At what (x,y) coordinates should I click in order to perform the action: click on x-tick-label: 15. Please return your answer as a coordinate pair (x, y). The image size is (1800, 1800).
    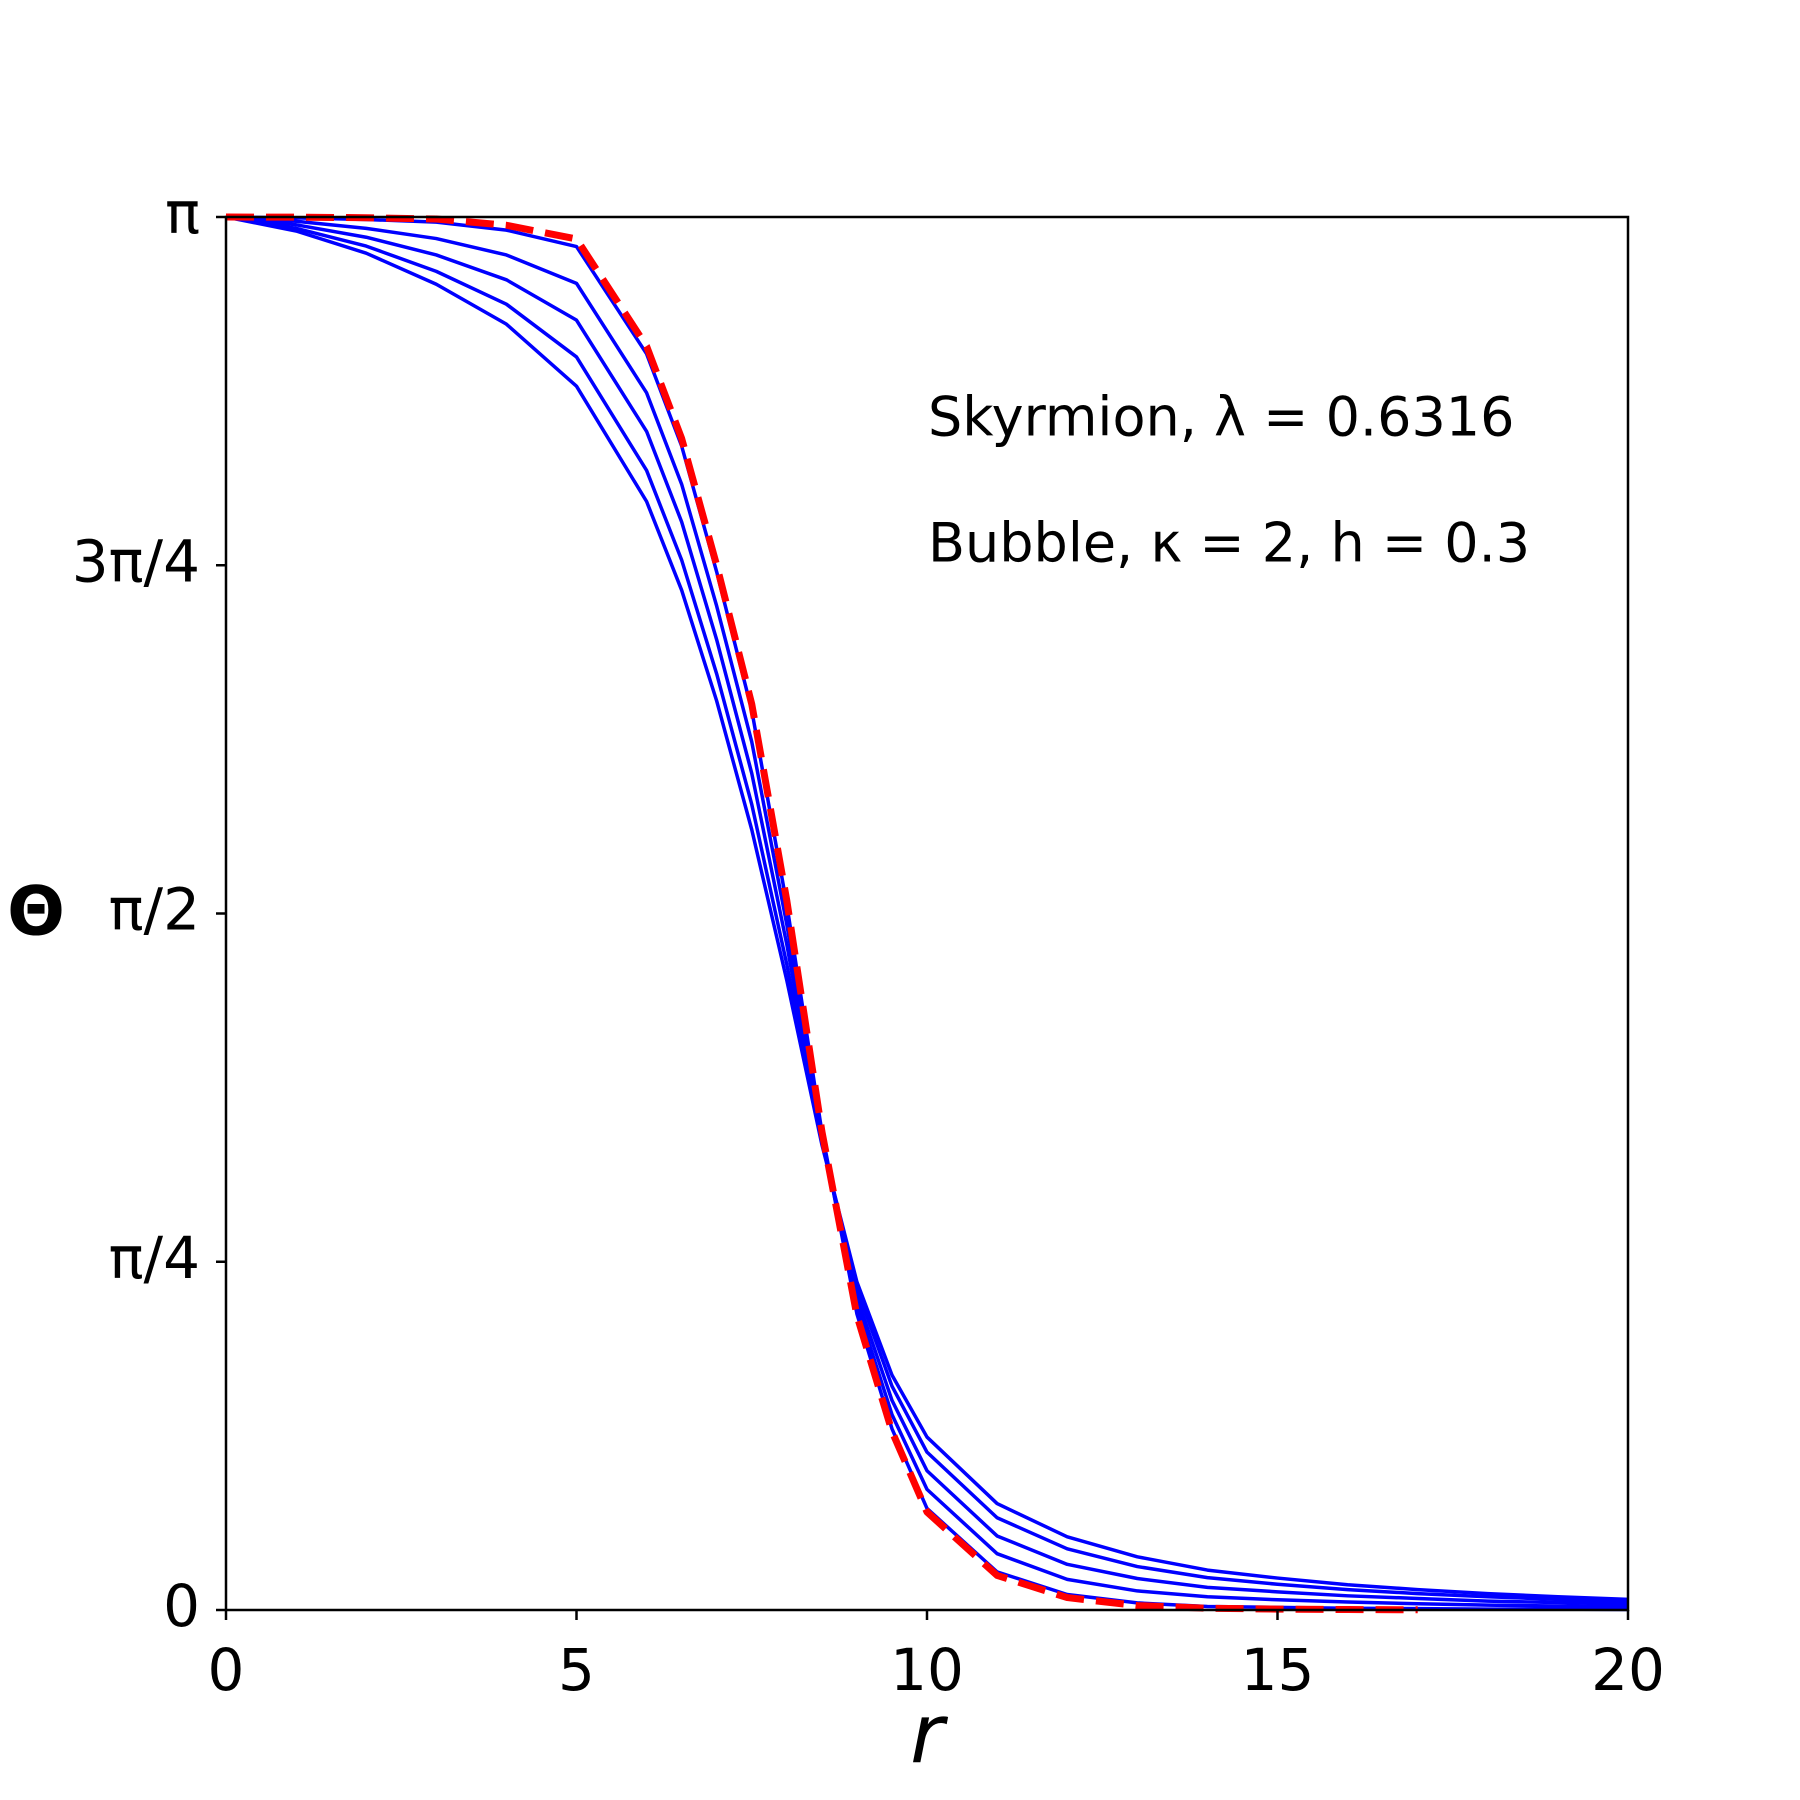
    Looking at the image, I should click on (1278, 1670).